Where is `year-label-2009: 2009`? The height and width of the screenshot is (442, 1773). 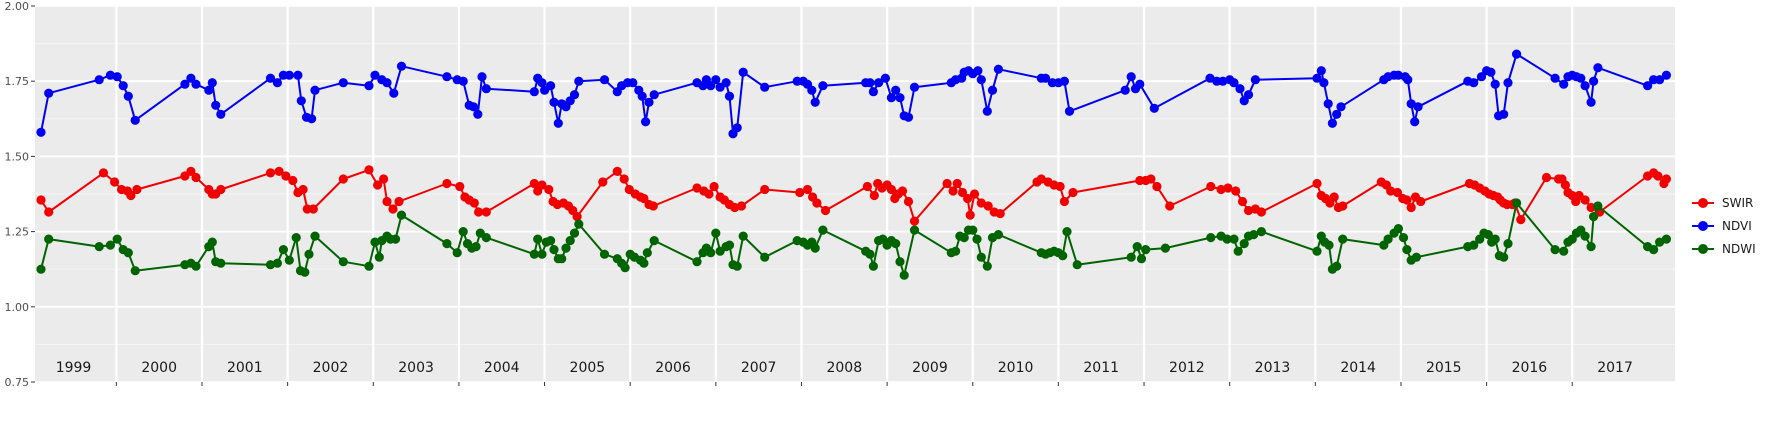
year-label-2009: 2009 is located at coordinates (930, 368).